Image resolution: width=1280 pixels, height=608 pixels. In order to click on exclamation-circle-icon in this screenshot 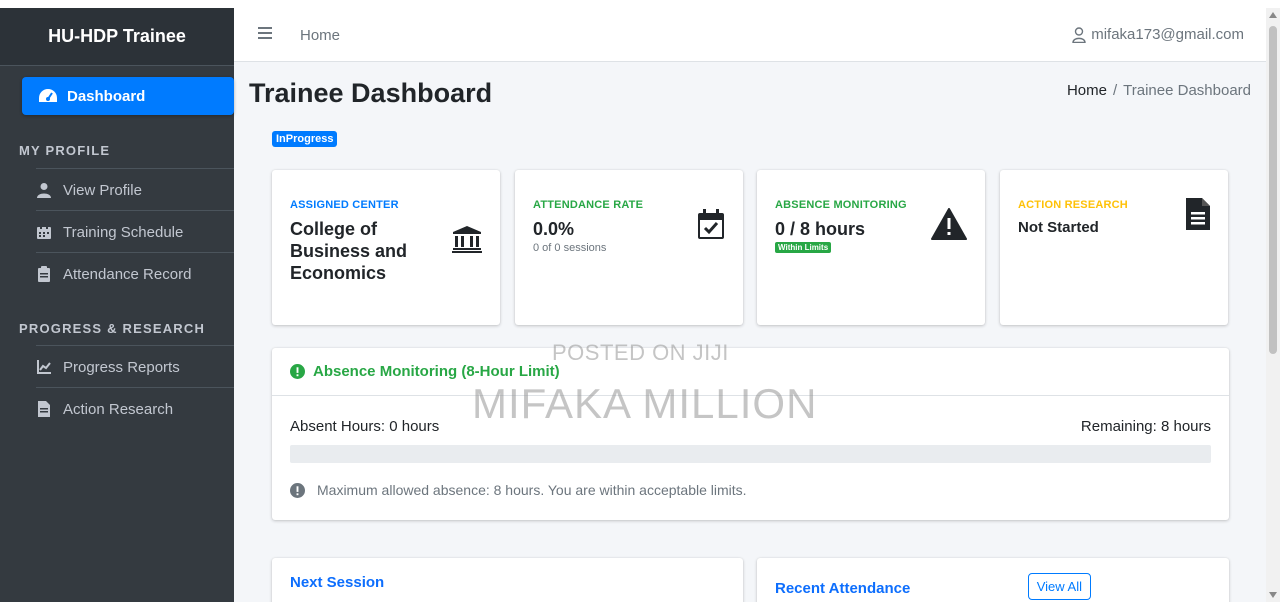, I will do `click(297, 371)`.